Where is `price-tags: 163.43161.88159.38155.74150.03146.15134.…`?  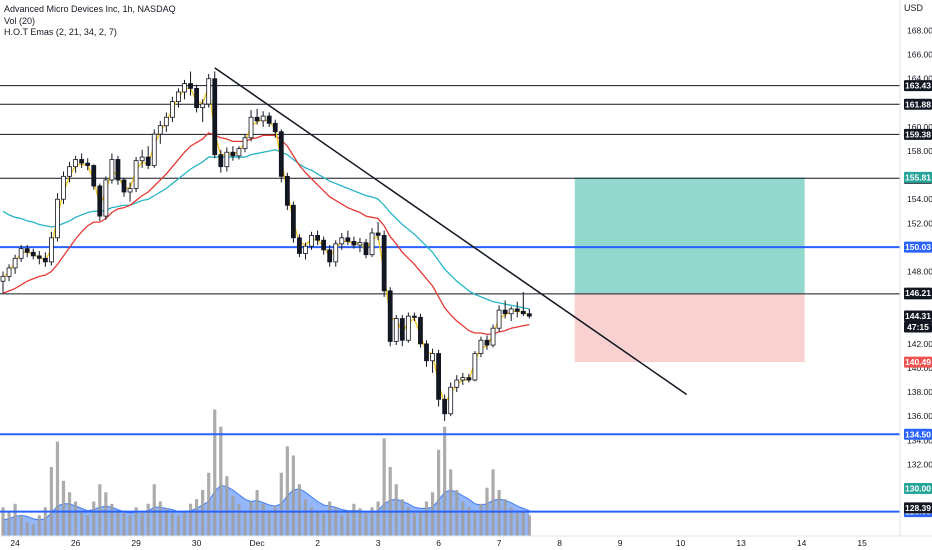
price-tags: 163.43161.88159.38155.74150.03146.15134.… is located at coordinates (918, 299).